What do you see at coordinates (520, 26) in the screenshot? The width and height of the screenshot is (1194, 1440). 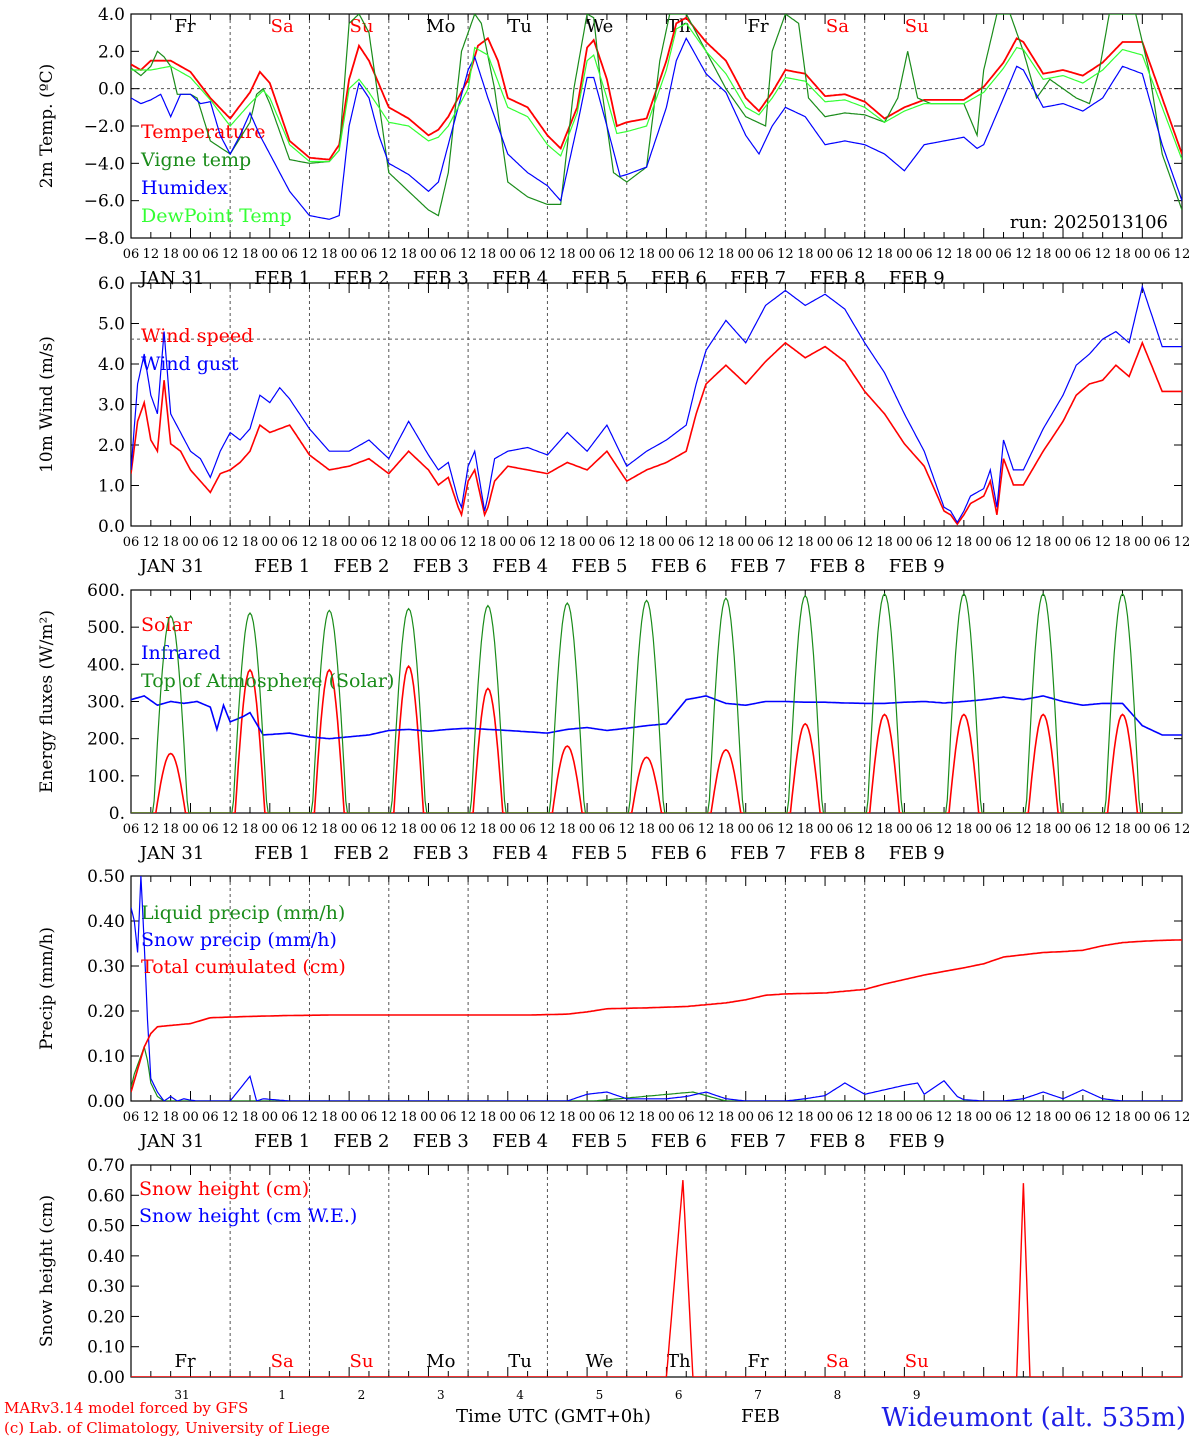 I see `day-of-week-label: Tu` at bounding box center [520, 26].